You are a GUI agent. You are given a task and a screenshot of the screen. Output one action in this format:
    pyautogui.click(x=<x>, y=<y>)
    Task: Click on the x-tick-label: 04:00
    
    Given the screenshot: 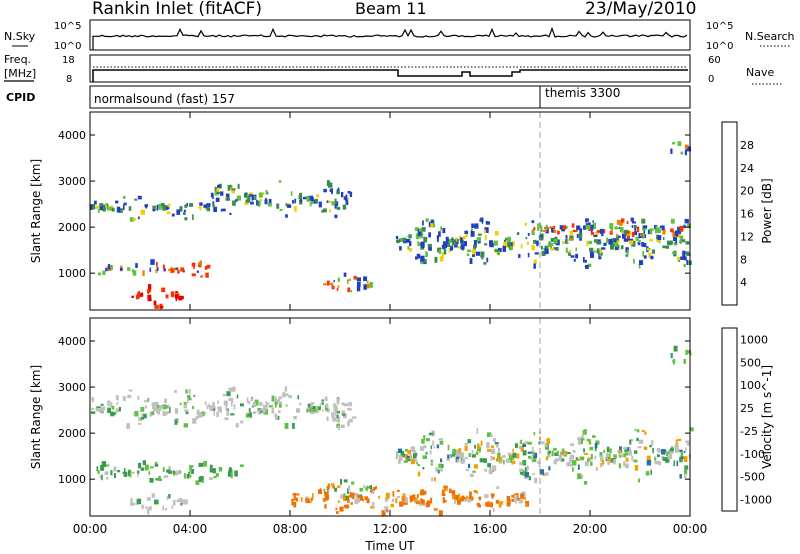 What is the action you would take?
    pyautogui.click(x=190, y=529)
    